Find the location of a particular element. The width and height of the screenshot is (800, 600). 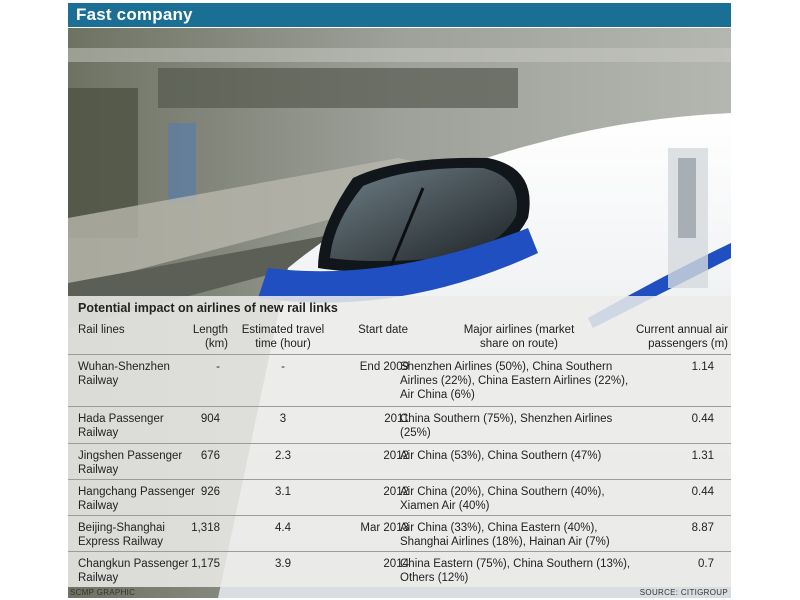

length-value: - is located at coordinates (218, 367).